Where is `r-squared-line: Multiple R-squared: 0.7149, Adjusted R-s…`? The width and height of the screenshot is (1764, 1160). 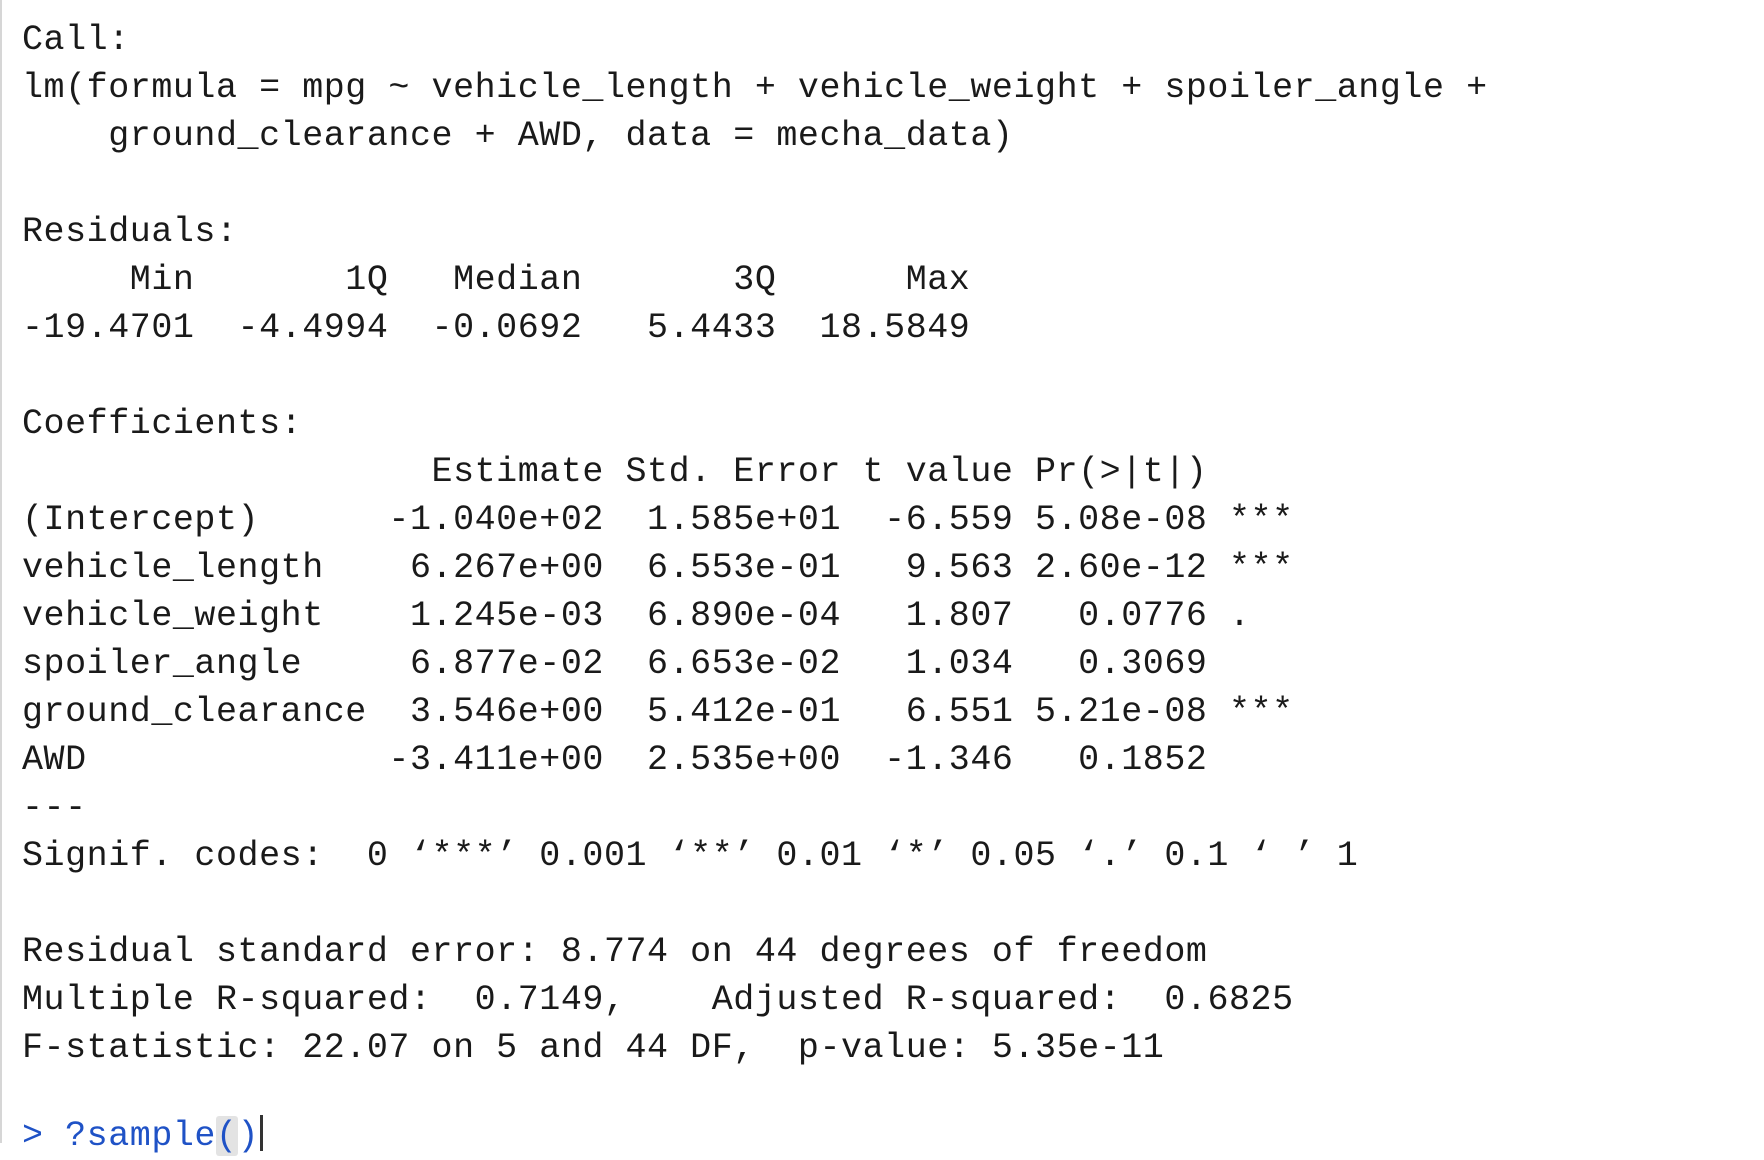 r-squared-line: Multiple R-squared: 0.7149, Adjusted R-s… is located at coordinates (669, 1000).